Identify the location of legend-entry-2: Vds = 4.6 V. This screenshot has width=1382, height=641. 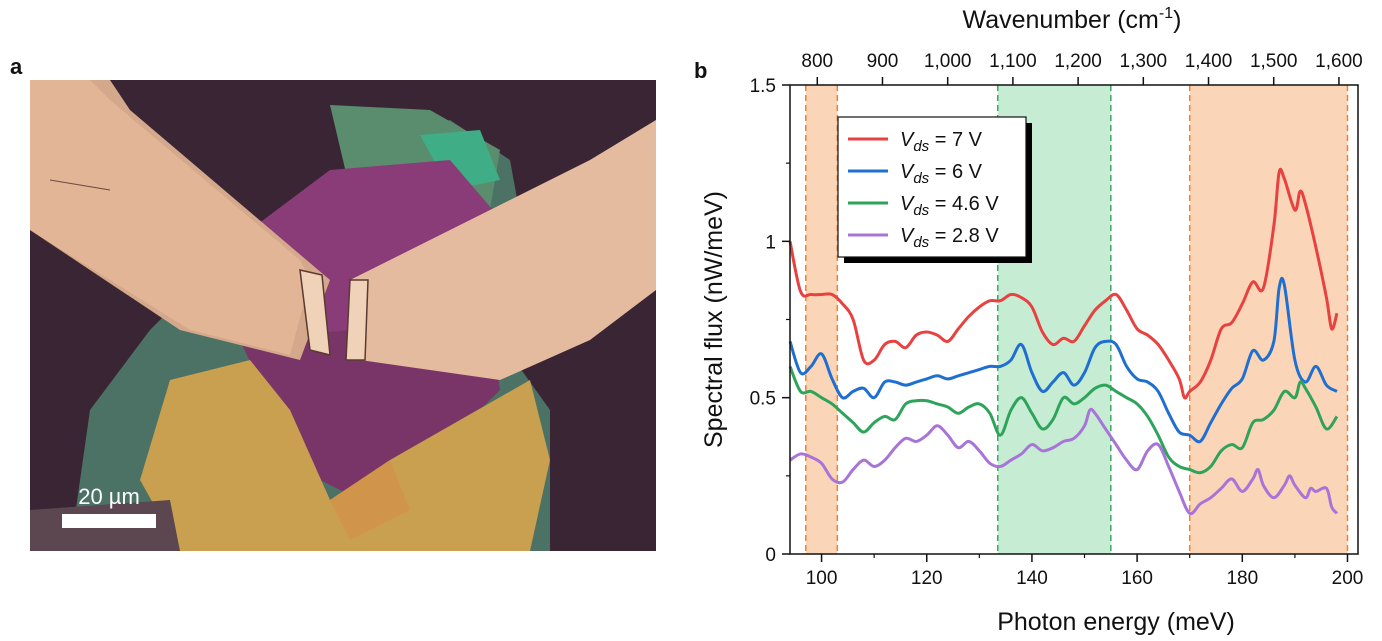
(949, 206).